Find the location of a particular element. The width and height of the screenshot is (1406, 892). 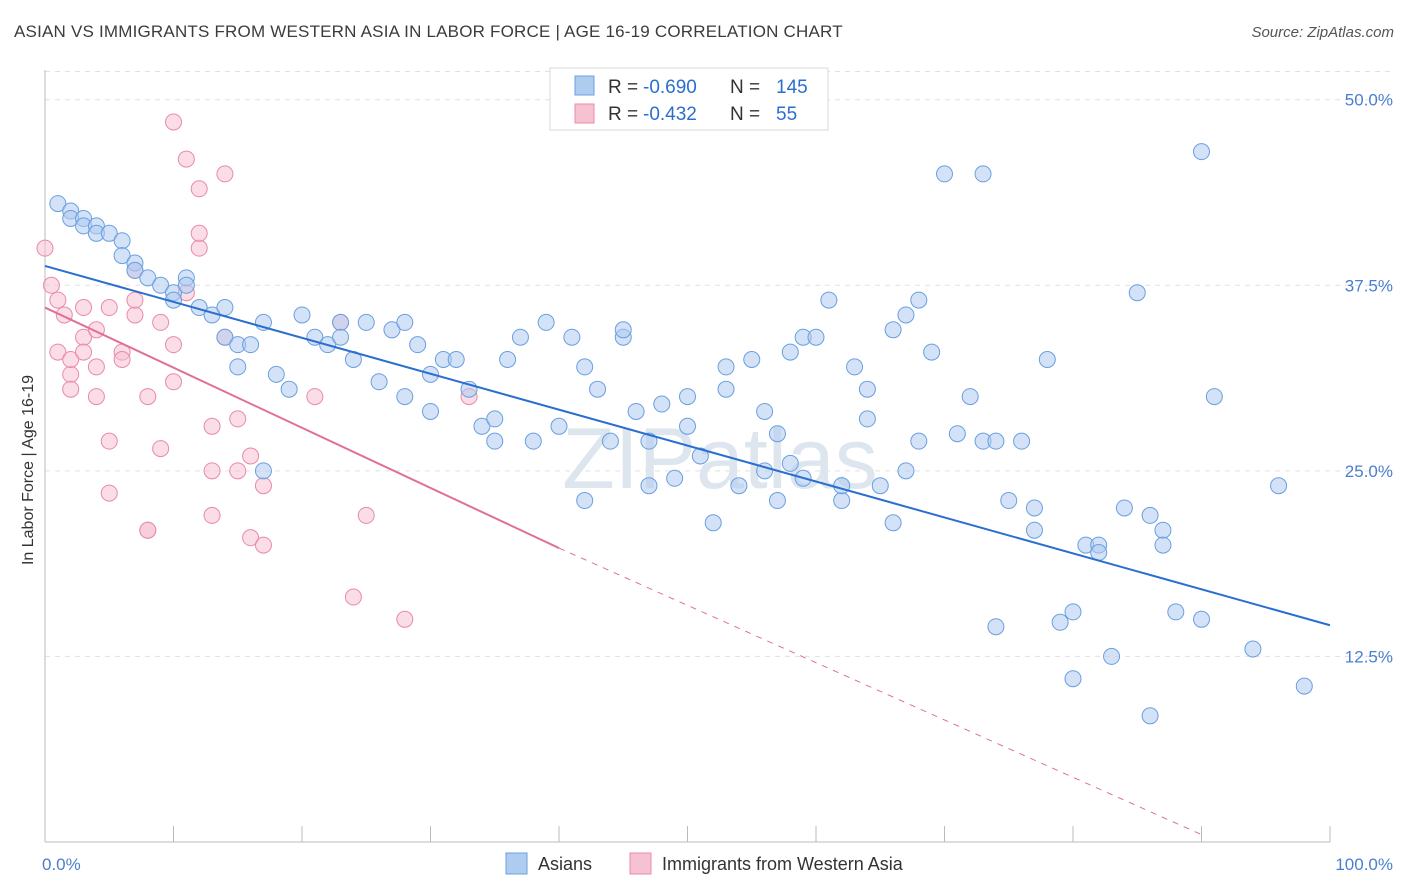

trendline-western-asia-extension is located at coordinates (880, 691).